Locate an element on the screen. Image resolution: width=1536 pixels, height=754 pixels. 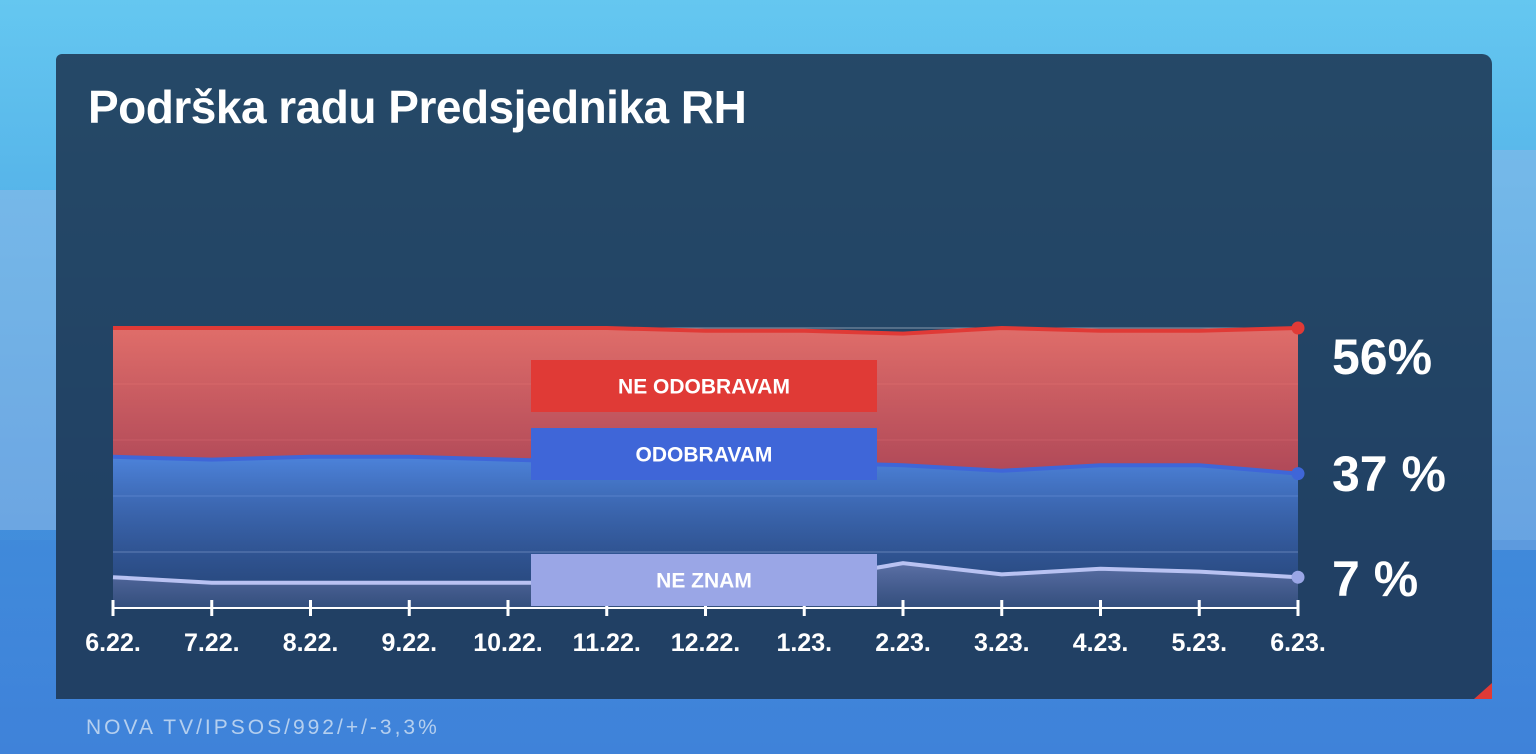
legend-odobravam is located at coordinates (704, 454).